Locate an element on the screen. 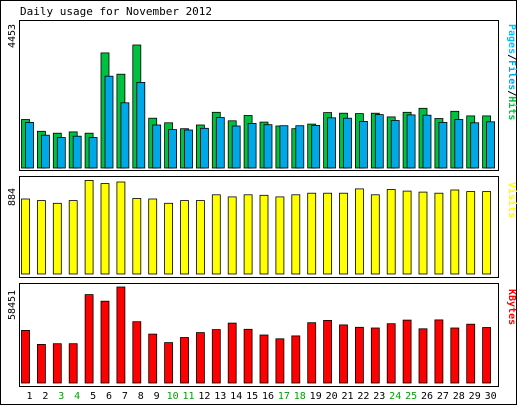  day-label-11: 11 is located at coordinates (188, 396).